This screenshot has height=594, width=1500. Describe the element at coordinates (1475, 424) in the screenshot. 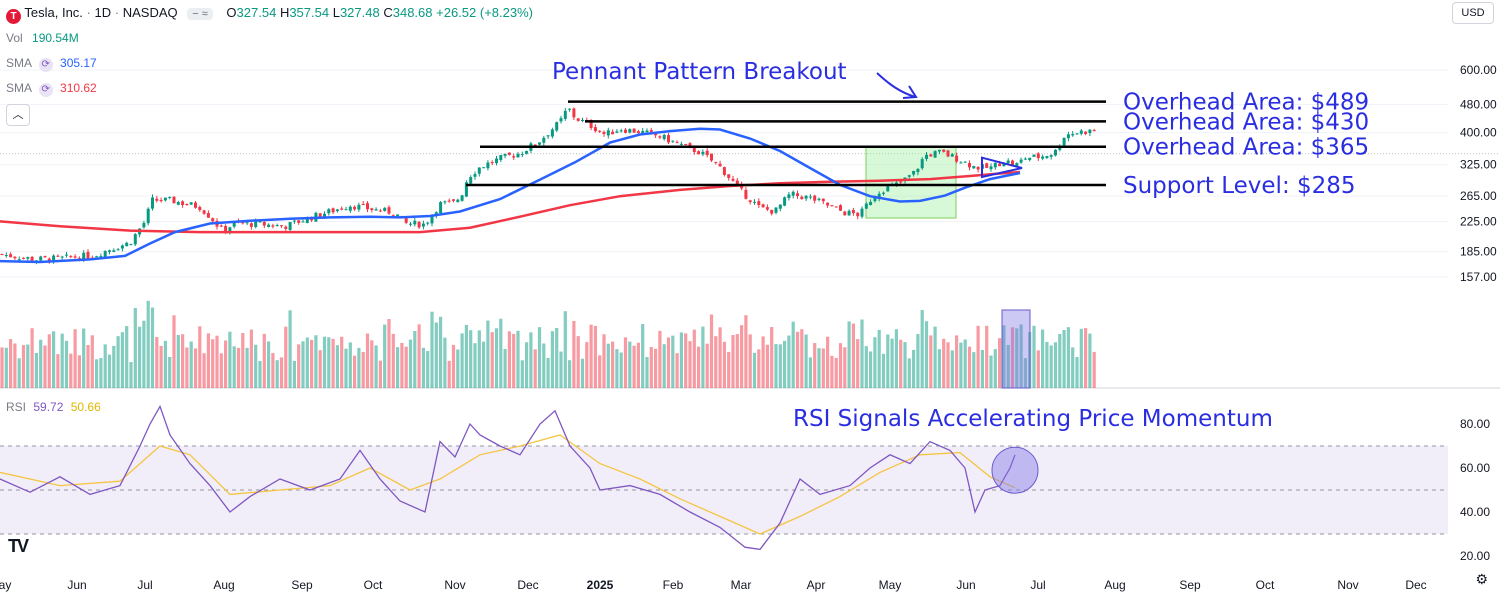

I see `rsi-tick-label: 80.00` at that location.